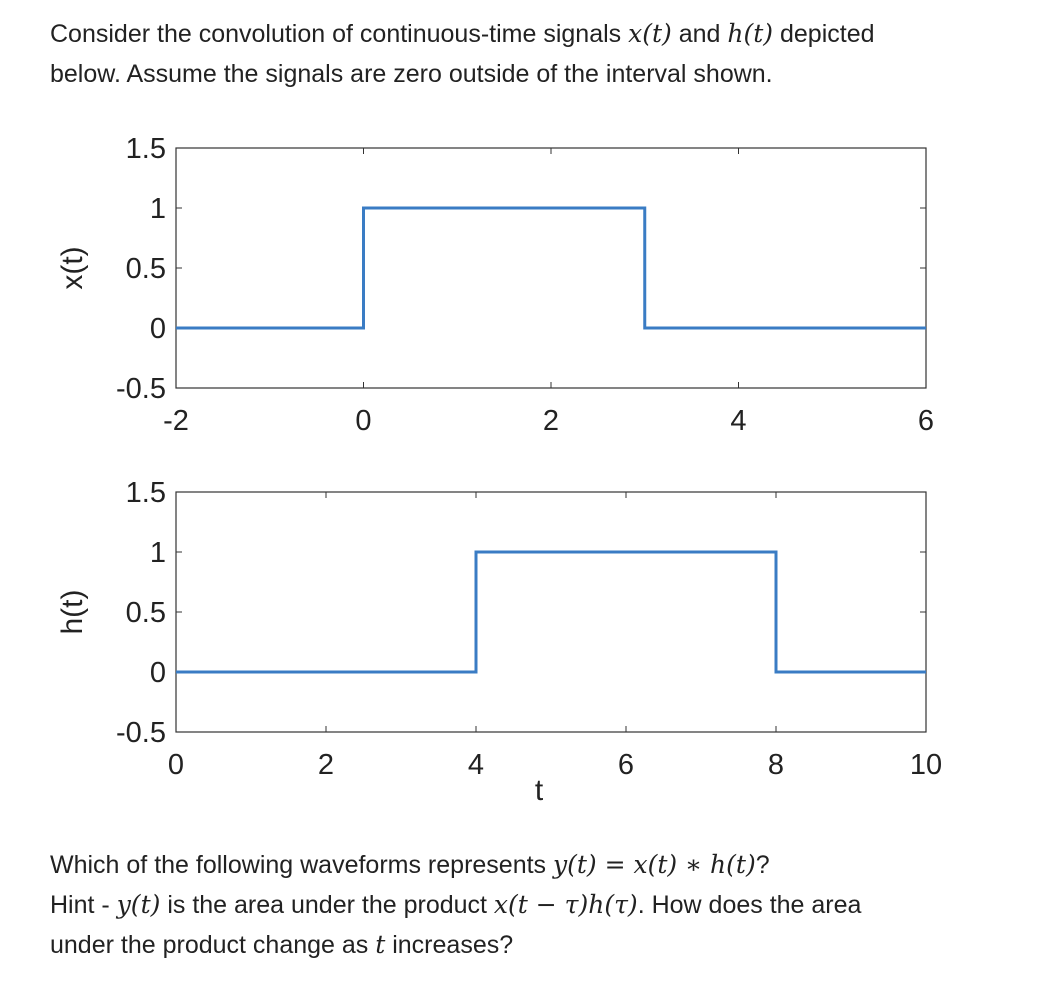 Image resolution: width=1048 pixels, height=995 pixels. Describe the element at coordinates (539, 790) in the screenshot. I see `x-axis-label: t` at that location.